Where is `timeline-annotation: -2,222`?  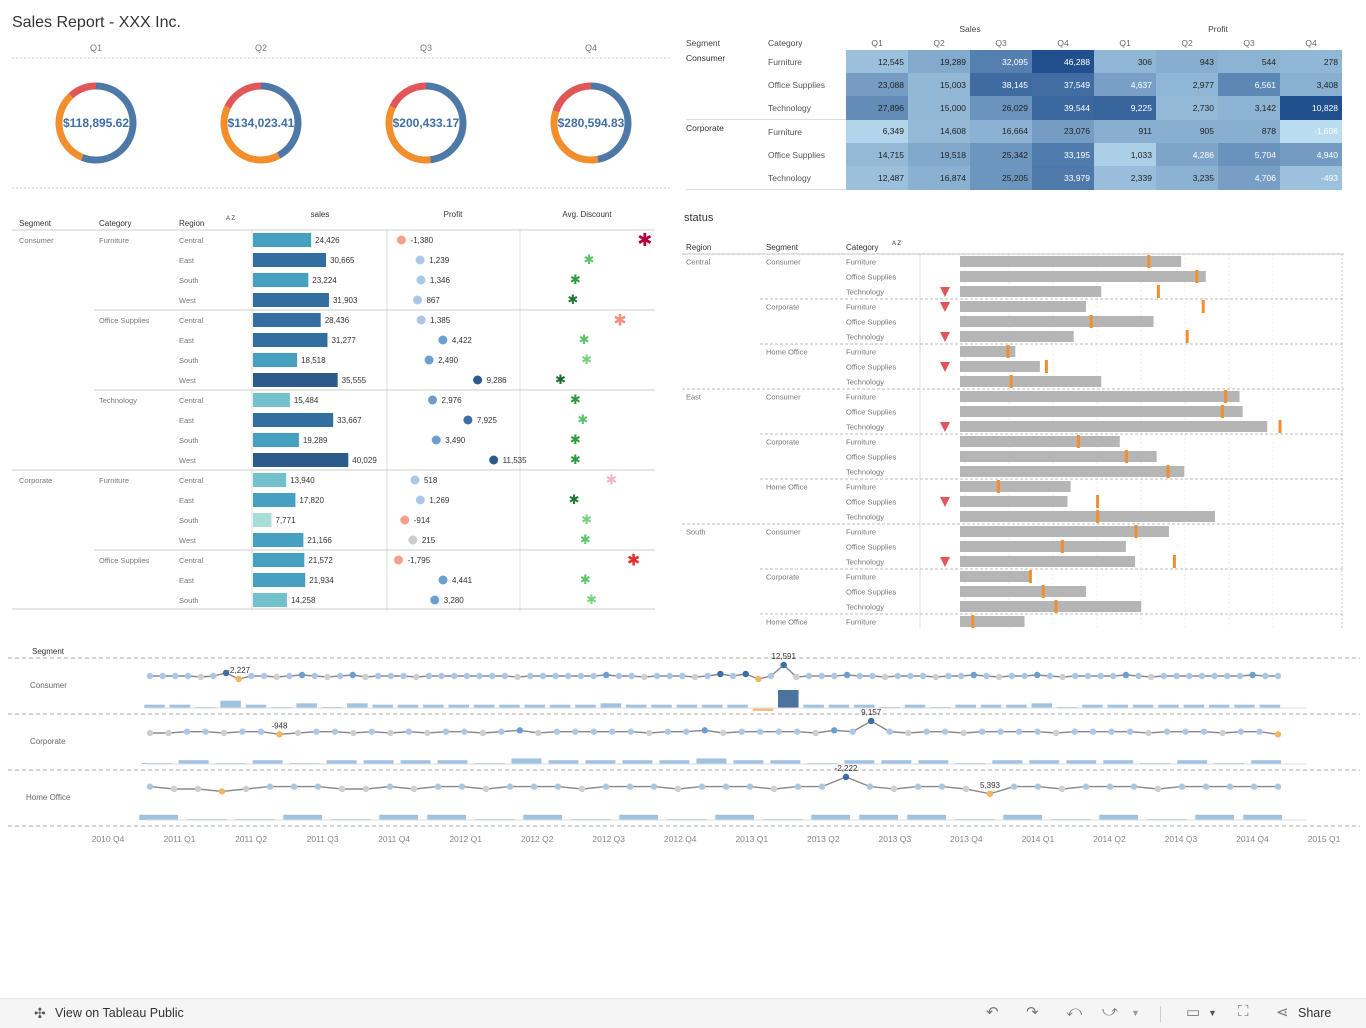
timeline-annotation: -2,222 is located at coordinates (846, 768).